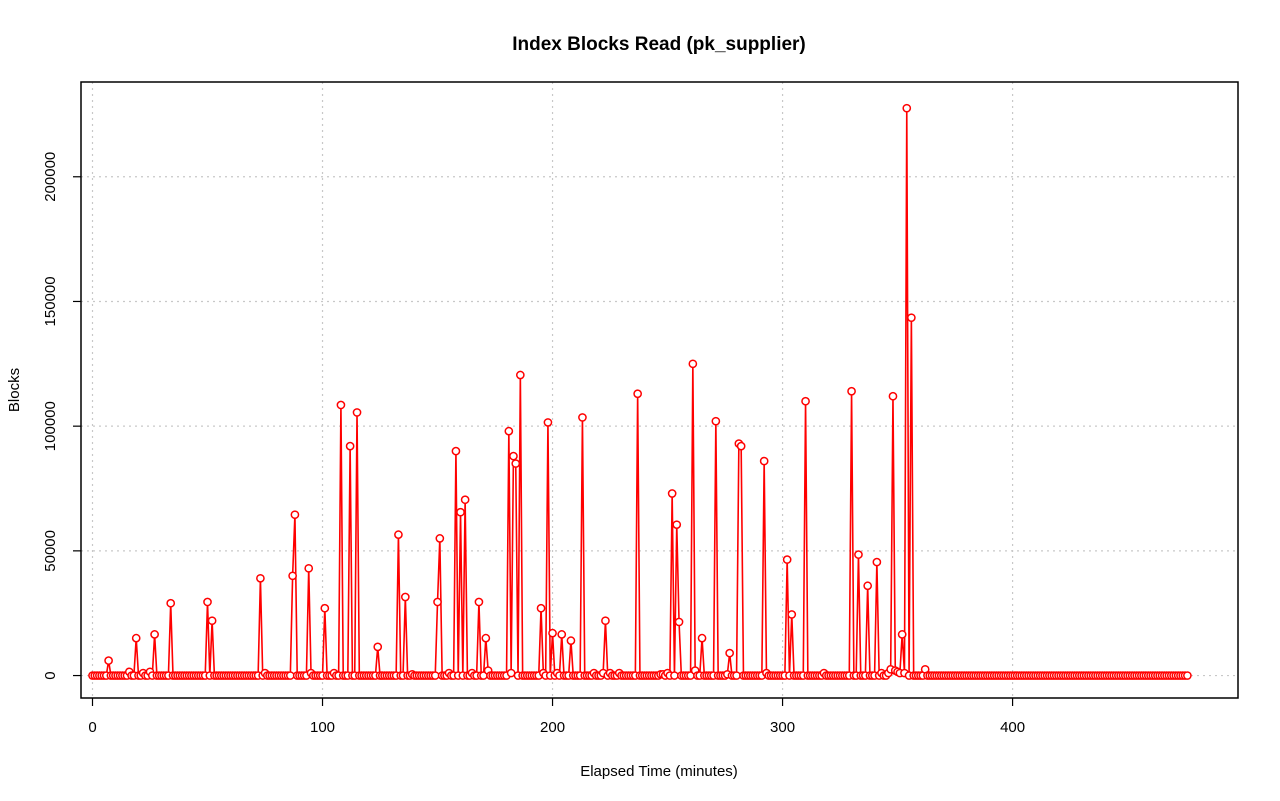  I want to click on y-tick-label: 0, so click(50, 675).